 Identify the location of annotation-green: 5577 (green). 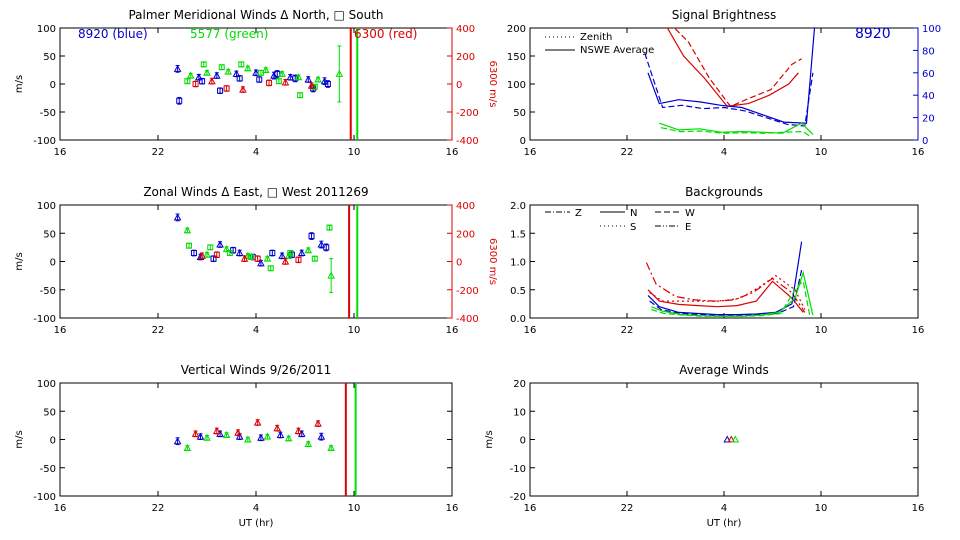
(229, 34).